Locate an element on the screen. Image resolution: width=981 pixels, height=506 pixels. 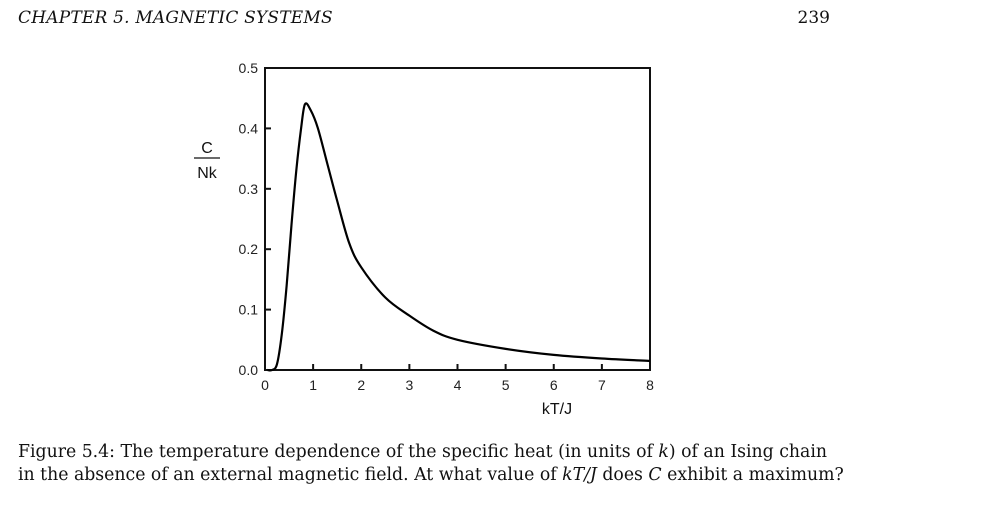
caption-kTJ: kT/J is located at coordinates (579, 475).